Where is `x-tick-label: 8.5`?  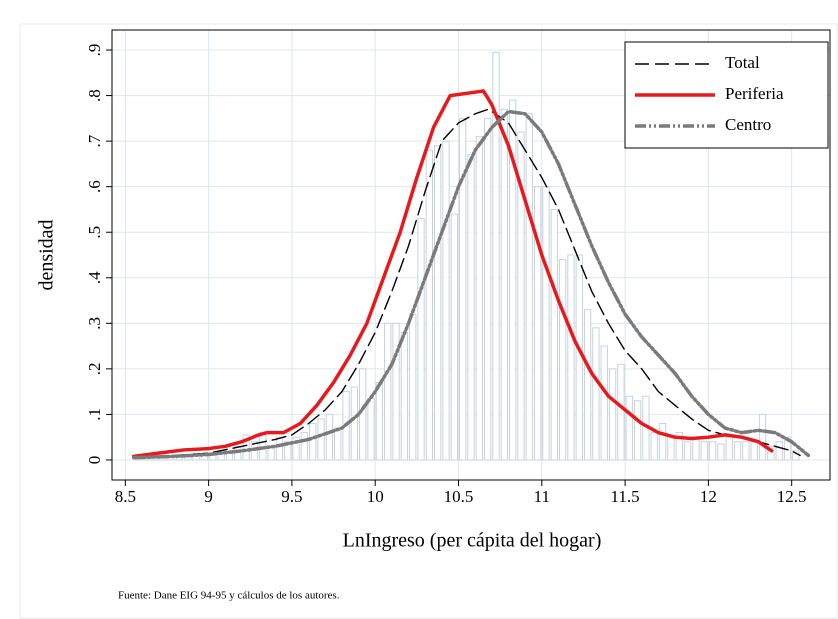
x-tick-label: 8.5 is located at coordinates (125, 496).